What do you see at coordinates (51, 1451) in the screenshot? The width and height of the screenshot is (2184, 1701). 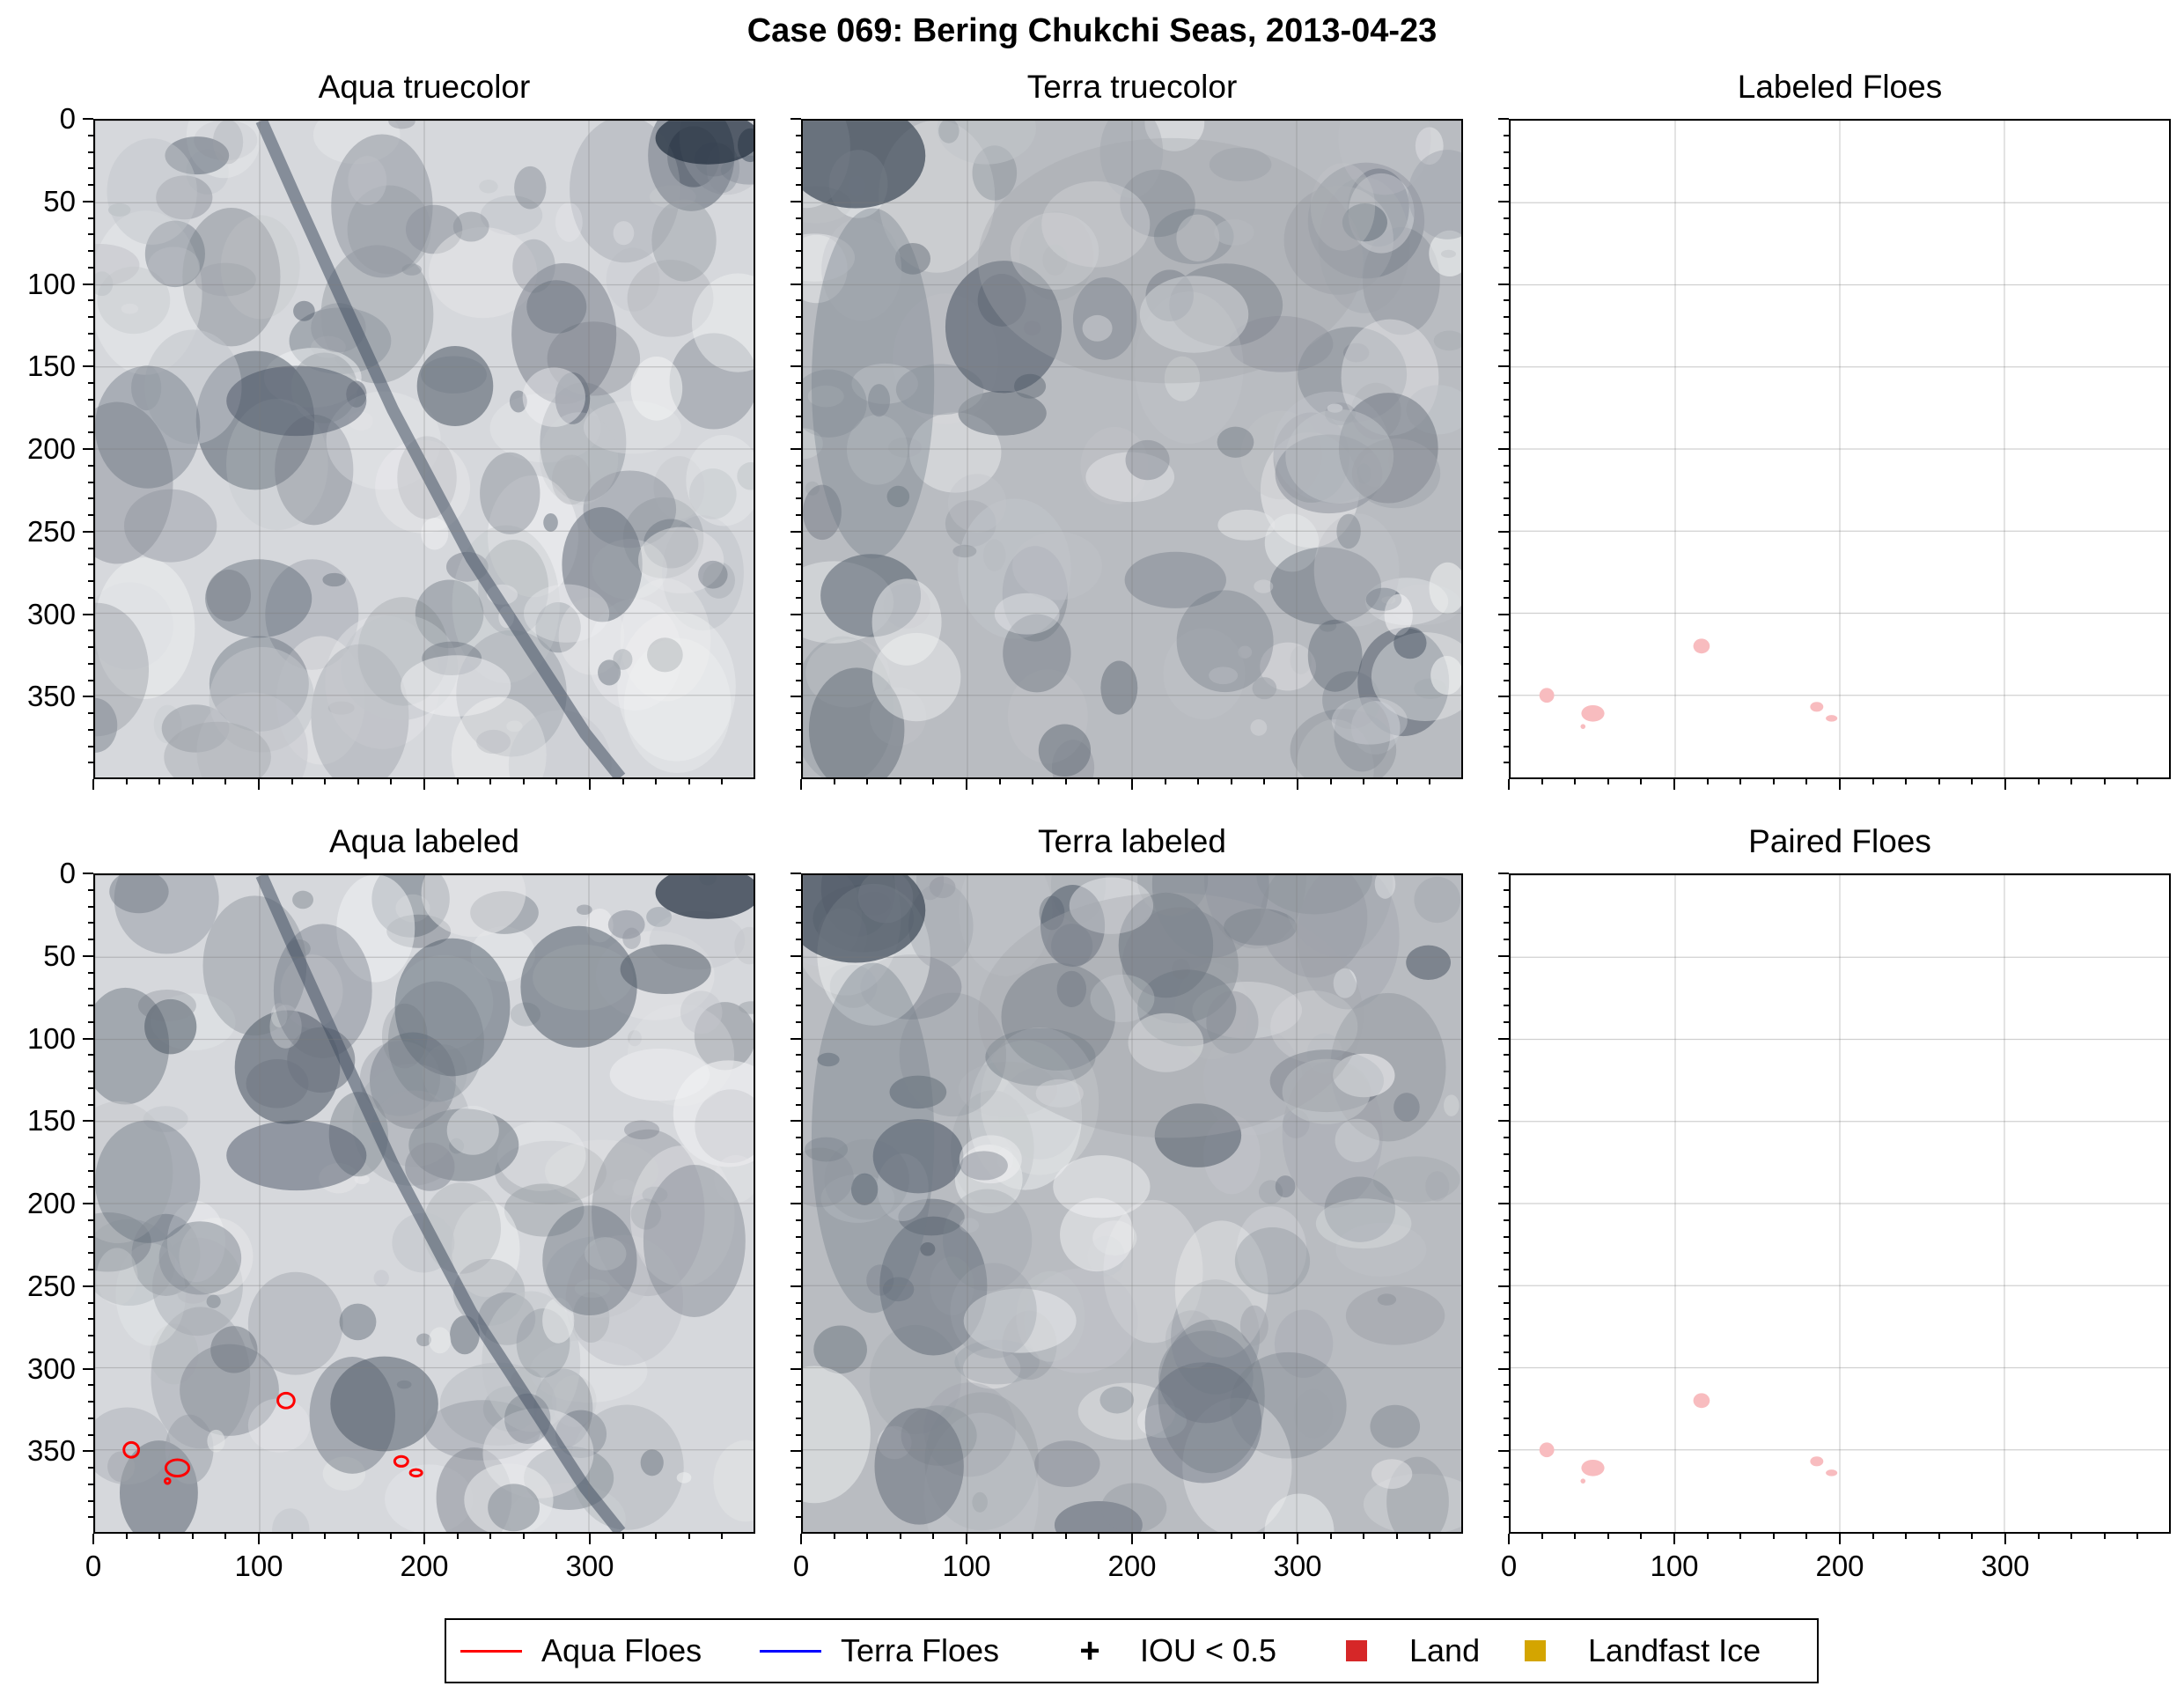 I see `y-tick-label: 350` at bounding box center [51, 1451].